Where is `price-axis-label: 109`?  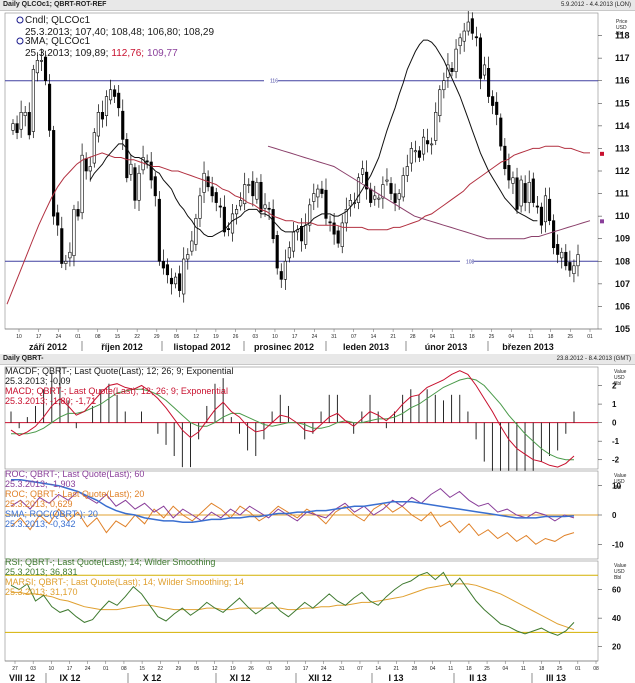 price-axis-label: 109 is located at coordinates (622, 239).